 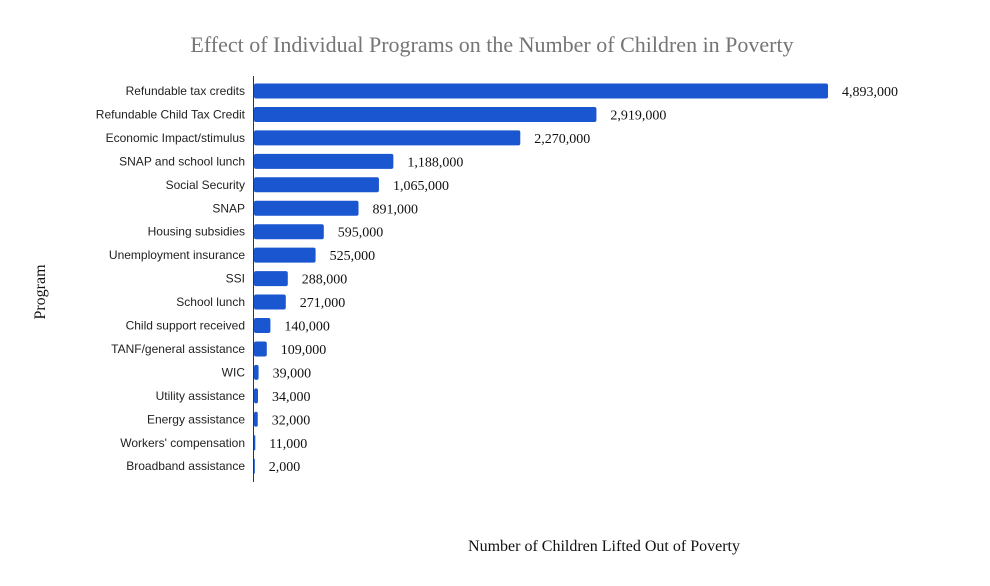 I want to click on category-label: Housing subsidies, so click(x=196, y=232).